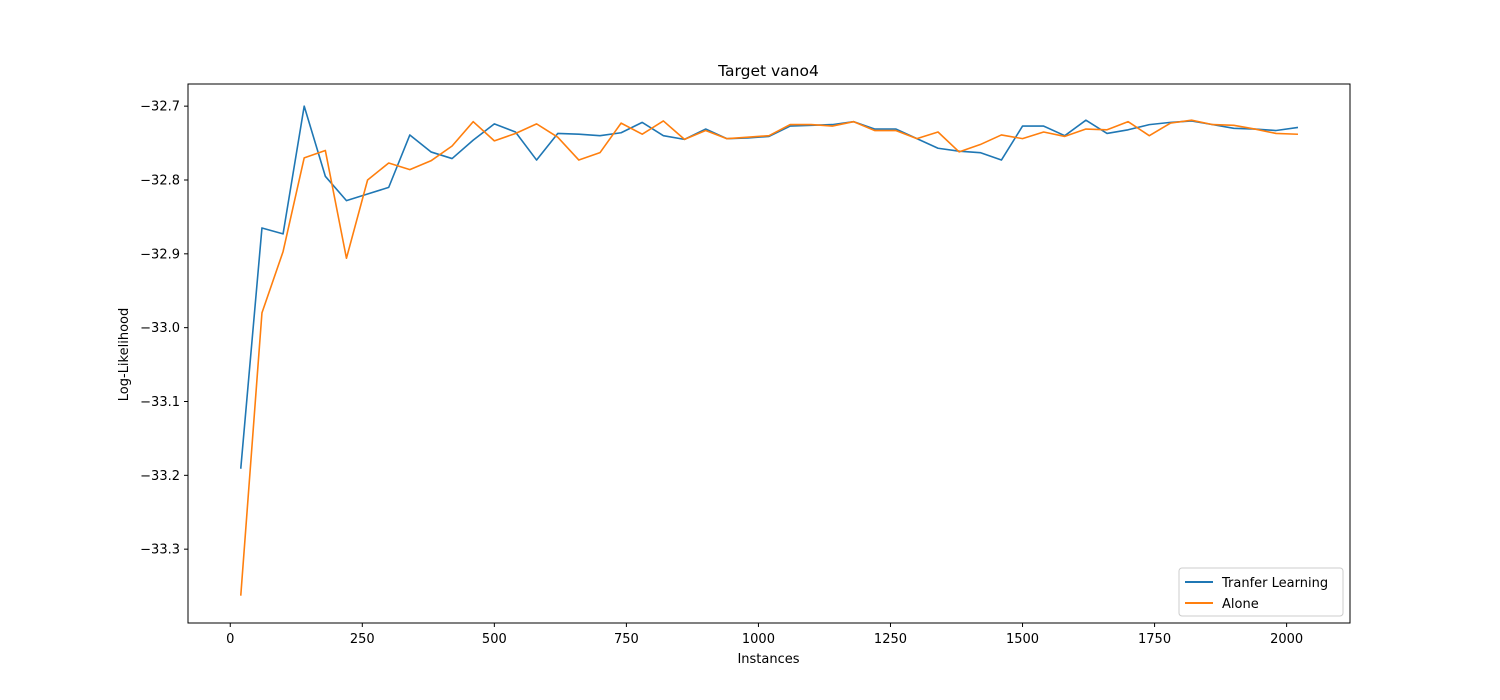 Image resolution: width=1500 pixels, height=700 pixels. Describe the element at coordinates (1286, 639) in the screenshot. I see `x-tick-label: 2000` at that location.